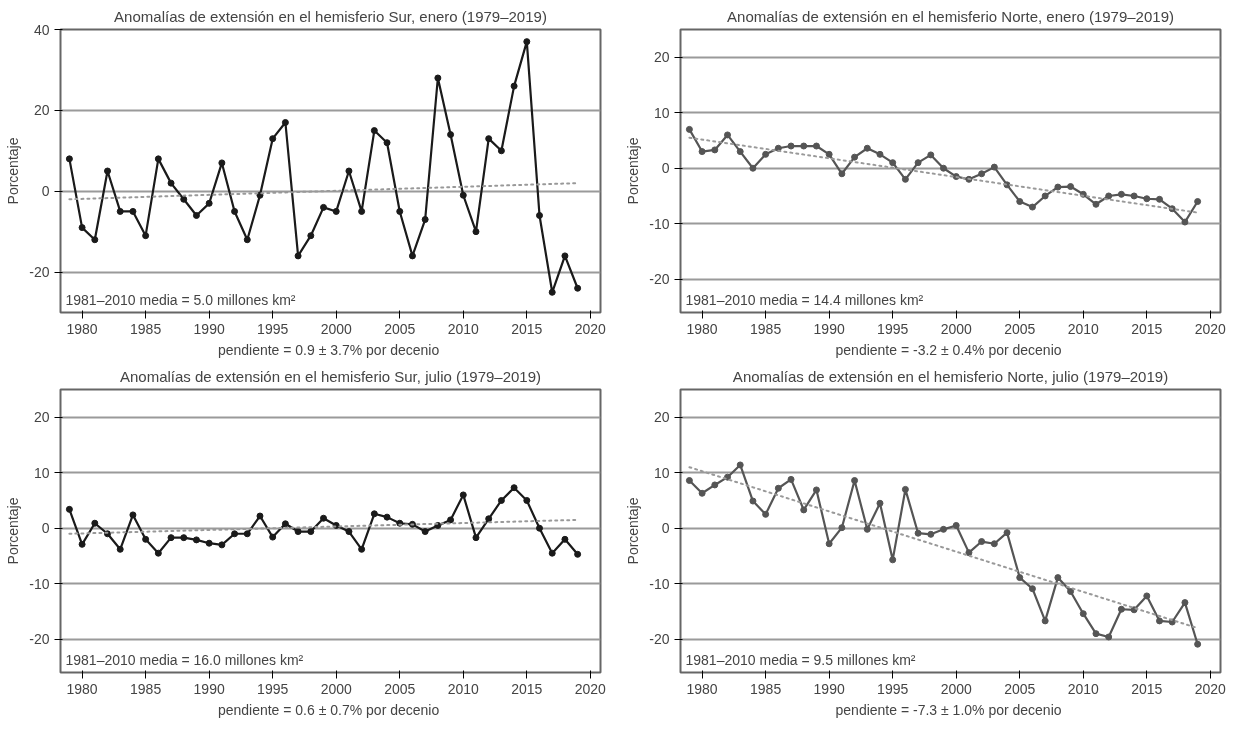 Image resolution: width=1260 pixels, height=739 pixels. I want to click on annotation: 1981–2010 media = 16.0 millones km², so click(184, 659).